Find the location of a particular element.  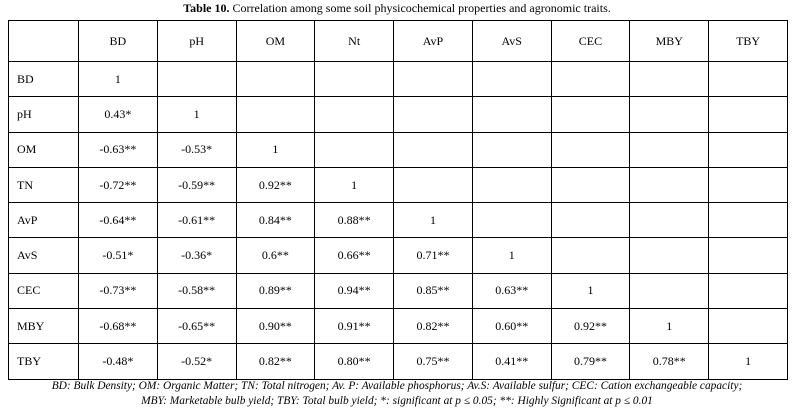

row-header: CEC is located at coordinates (43, 291).